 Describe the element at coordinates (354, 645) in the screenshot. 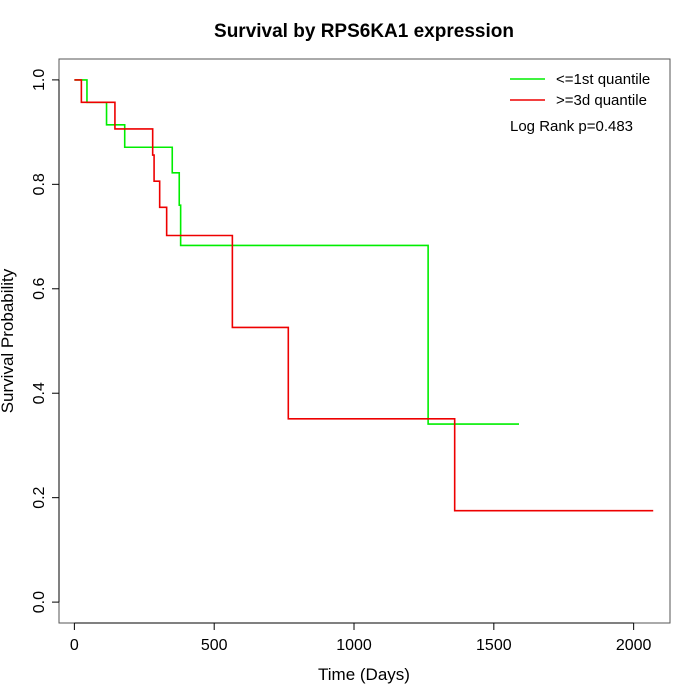

I see `x-tick-label: 1000` at that location.